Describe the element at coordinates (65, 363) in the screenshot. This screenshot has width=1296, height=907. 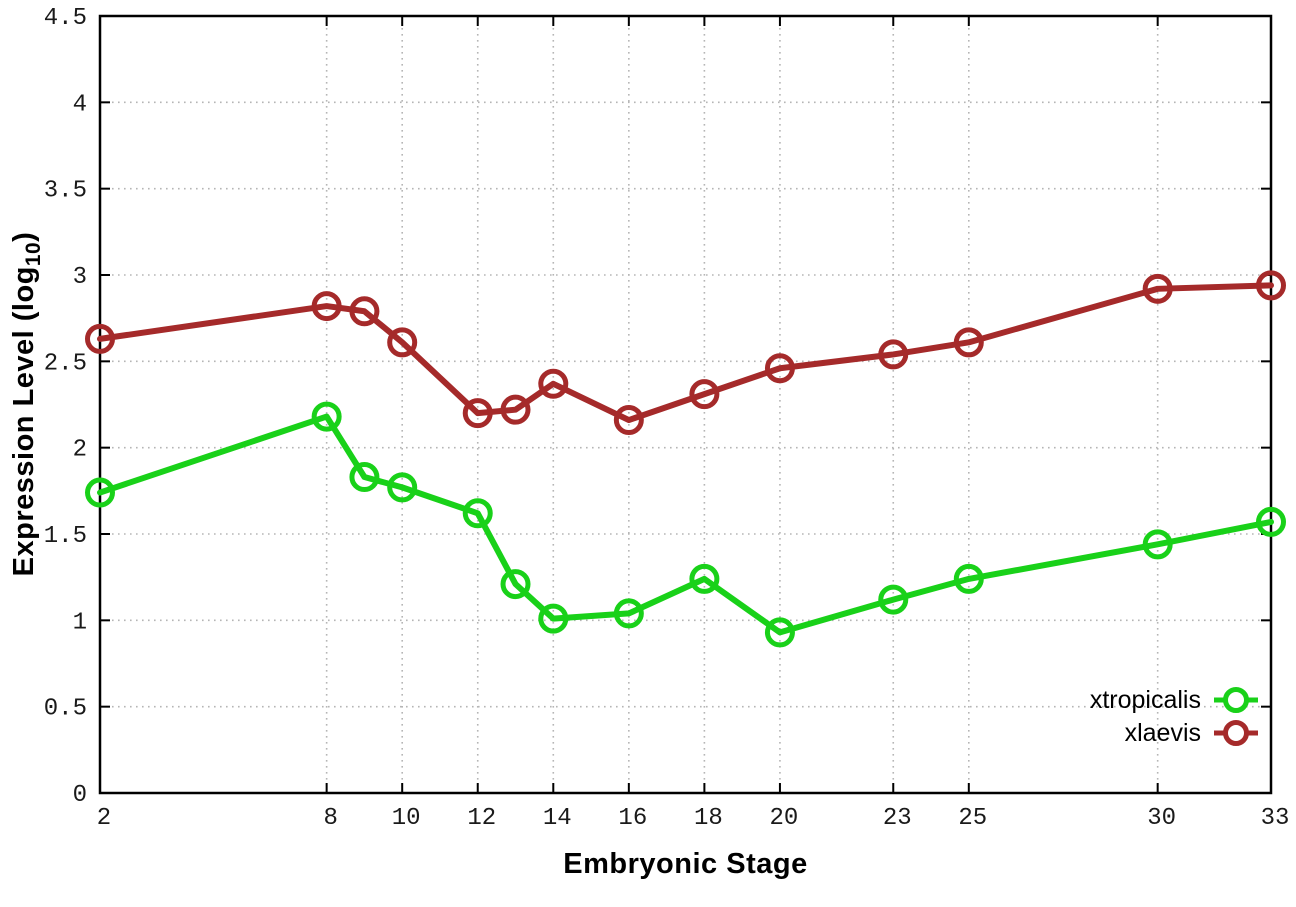
I see `svg-text: 2.5` at that location.